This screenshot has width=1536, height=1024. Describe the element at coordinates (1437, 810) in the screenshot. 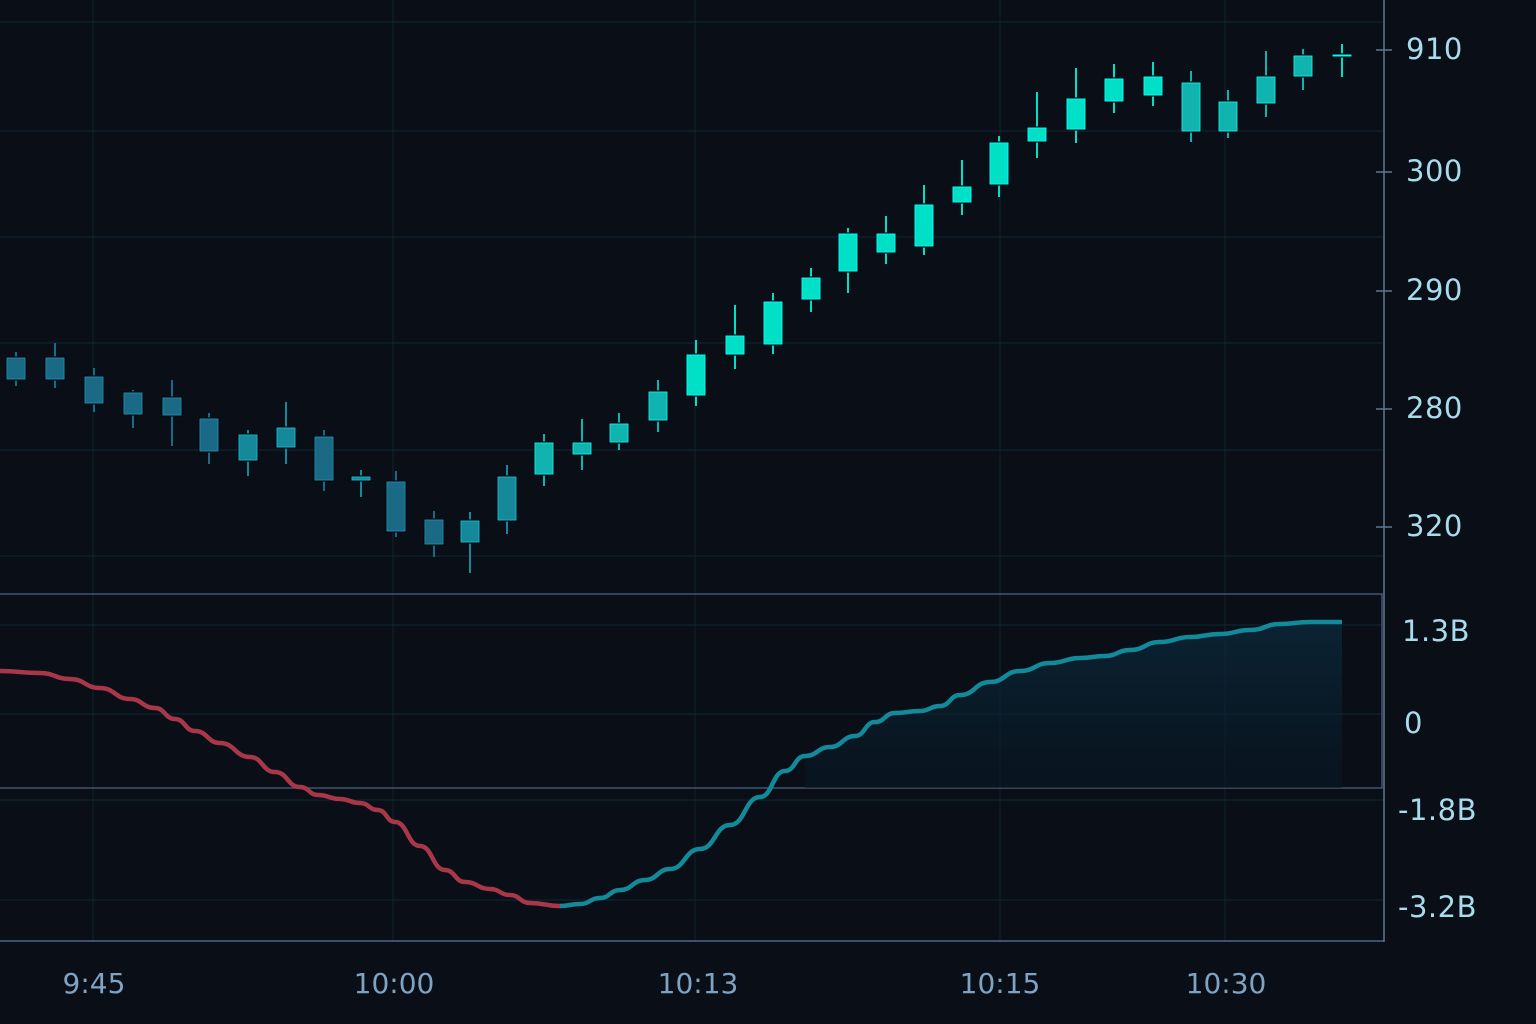

I see `indicator-tick-label: -1.8B` at that location.